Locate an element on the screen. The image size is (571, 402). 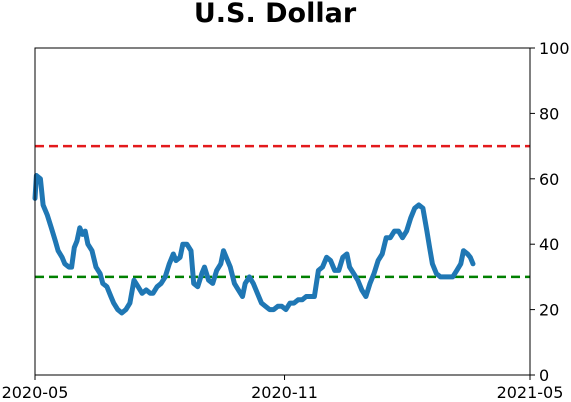
x-tick-label: 2020-05 is located at coordinates (35, 392).